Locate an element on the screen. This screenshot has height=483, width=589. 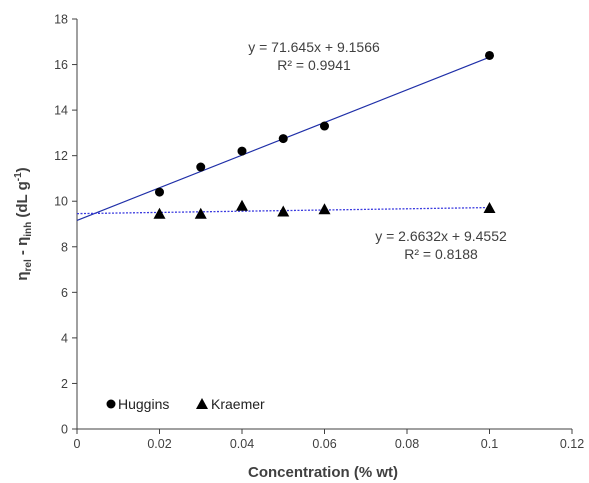
x-tick-label: 0.08 is located at coordinates (407, 444).